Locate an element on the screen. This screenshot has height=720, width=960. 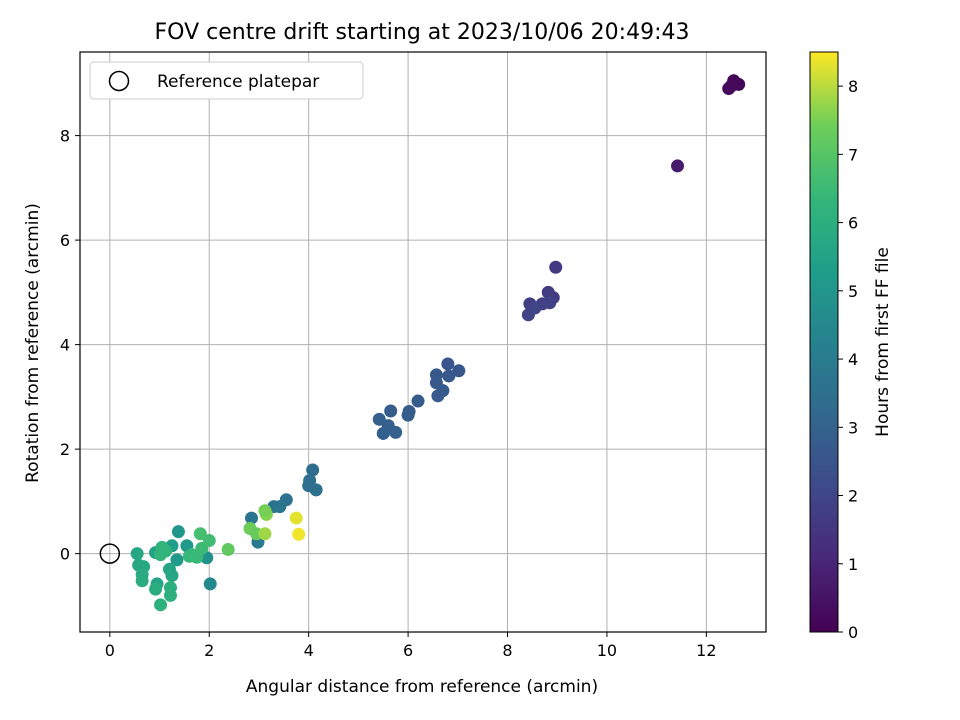
legend-marker is located at coordinates (119, 81).